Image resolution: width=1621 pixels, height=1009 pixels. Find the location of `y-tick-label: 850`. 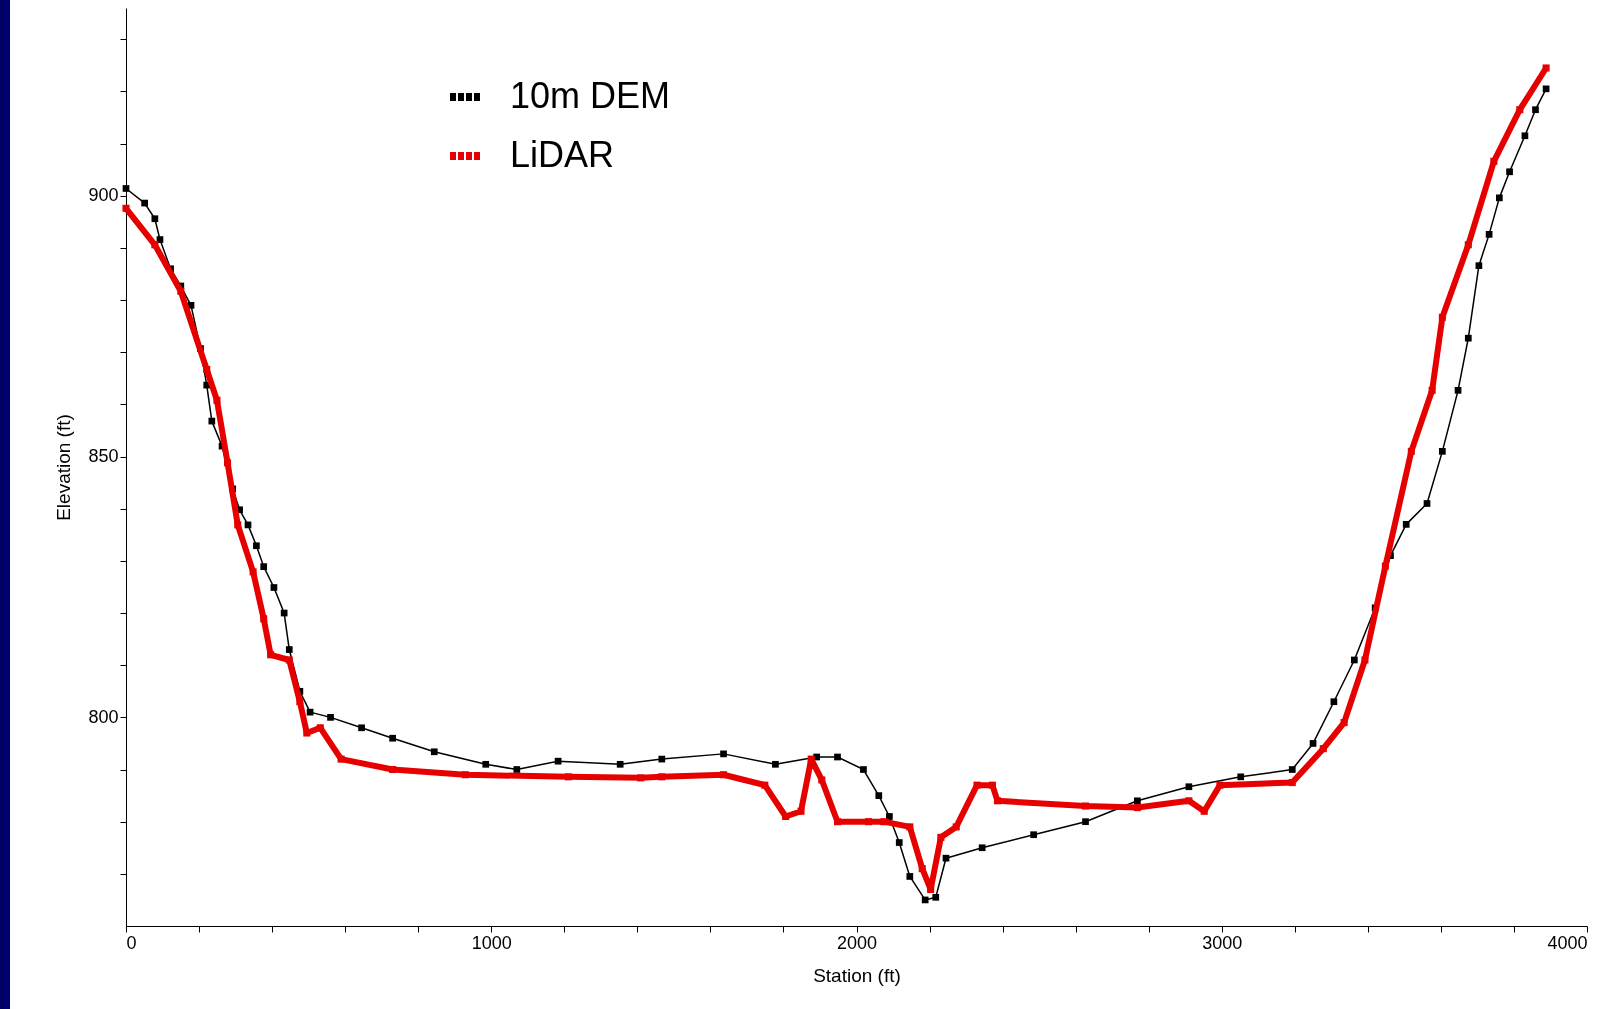

y-tick-label: 850 is located at coordinates (103, 456).